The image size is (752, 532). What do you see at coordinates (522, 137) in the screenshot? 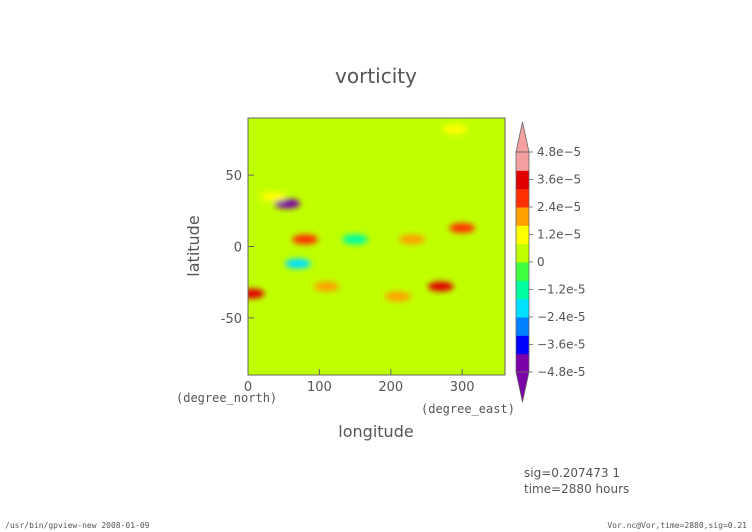
I see `colorbar-extend-max` at bounding box center [522, 137].